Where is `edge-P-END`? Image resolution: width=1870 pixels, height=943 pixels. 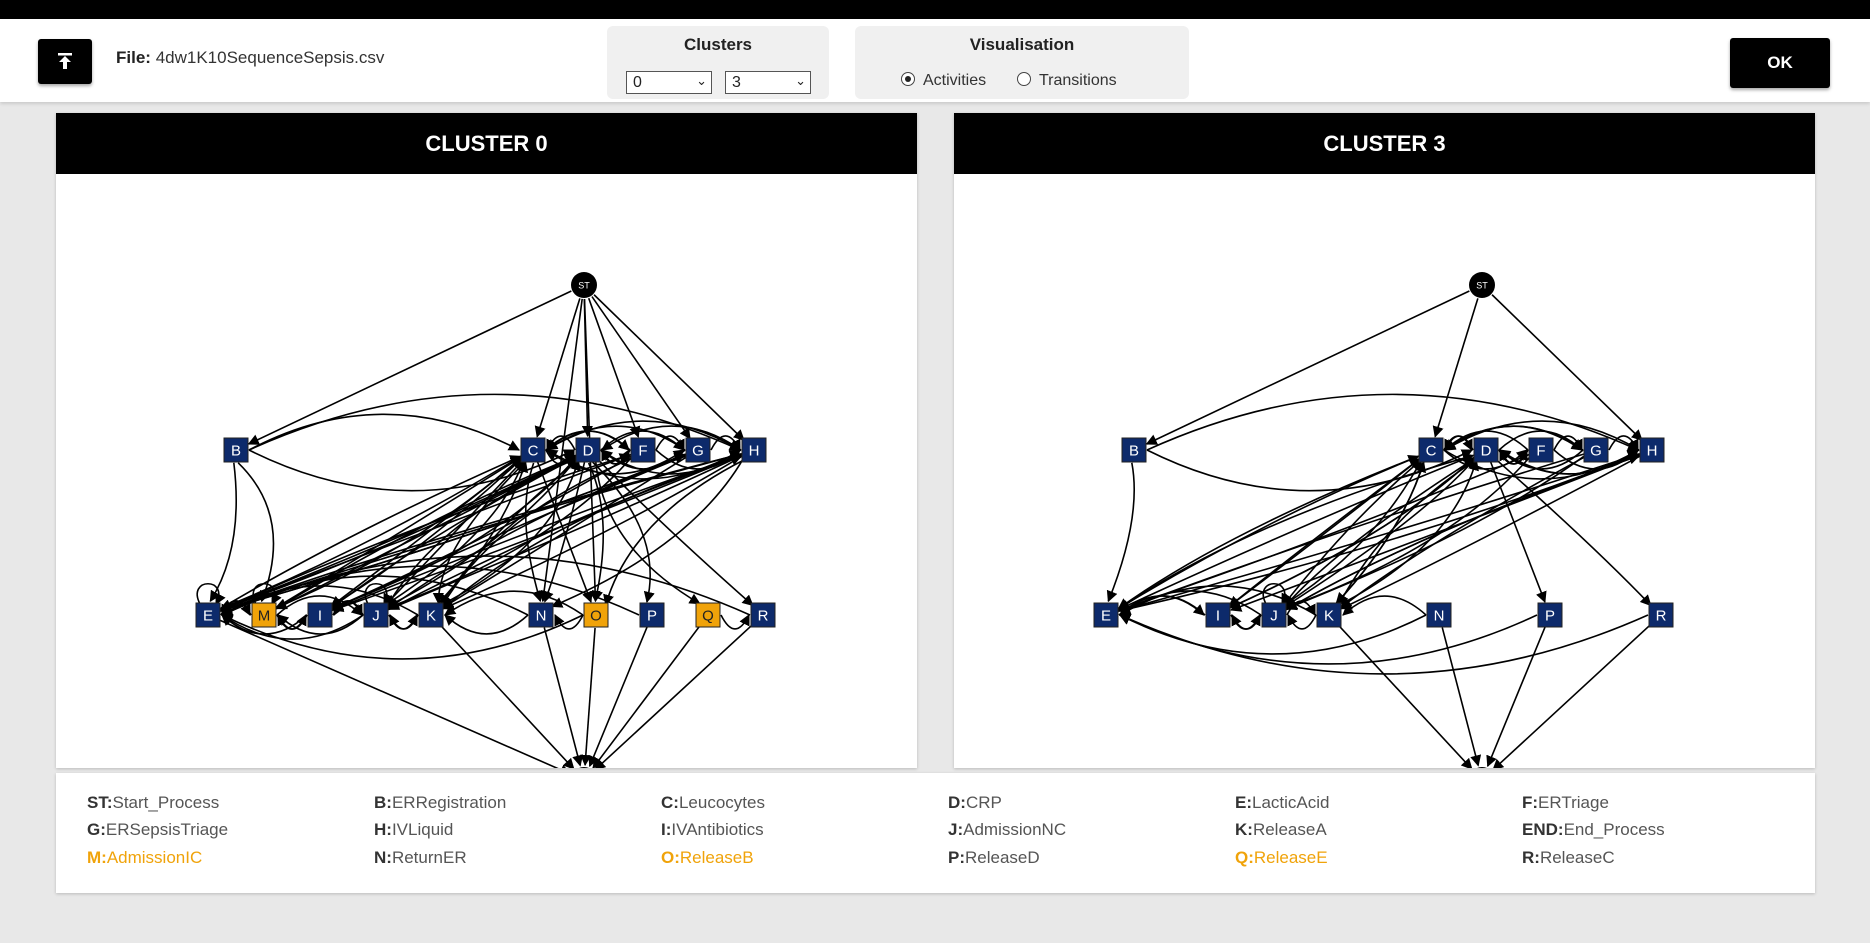
edge-P-END is located at coordinates (618, 697).